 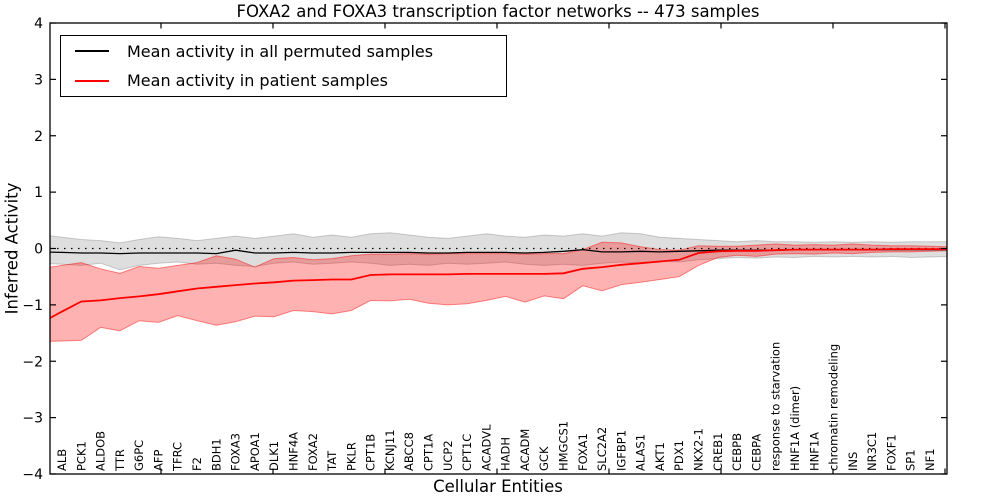 I want to click on gene-label: TTR, so click(x=120, y=460).